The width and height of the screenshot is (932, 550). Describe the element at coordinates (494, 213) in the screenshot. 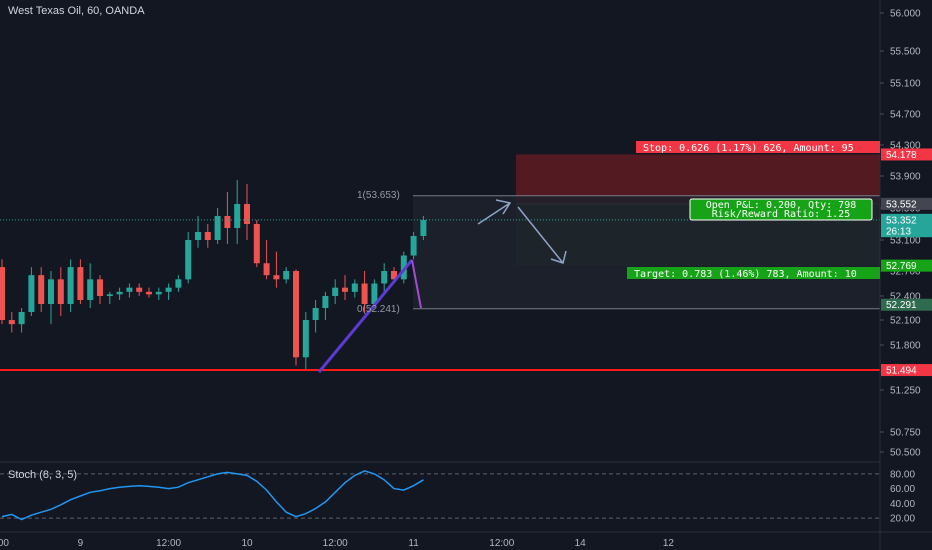

I see `projection-arrow-up` at that location.